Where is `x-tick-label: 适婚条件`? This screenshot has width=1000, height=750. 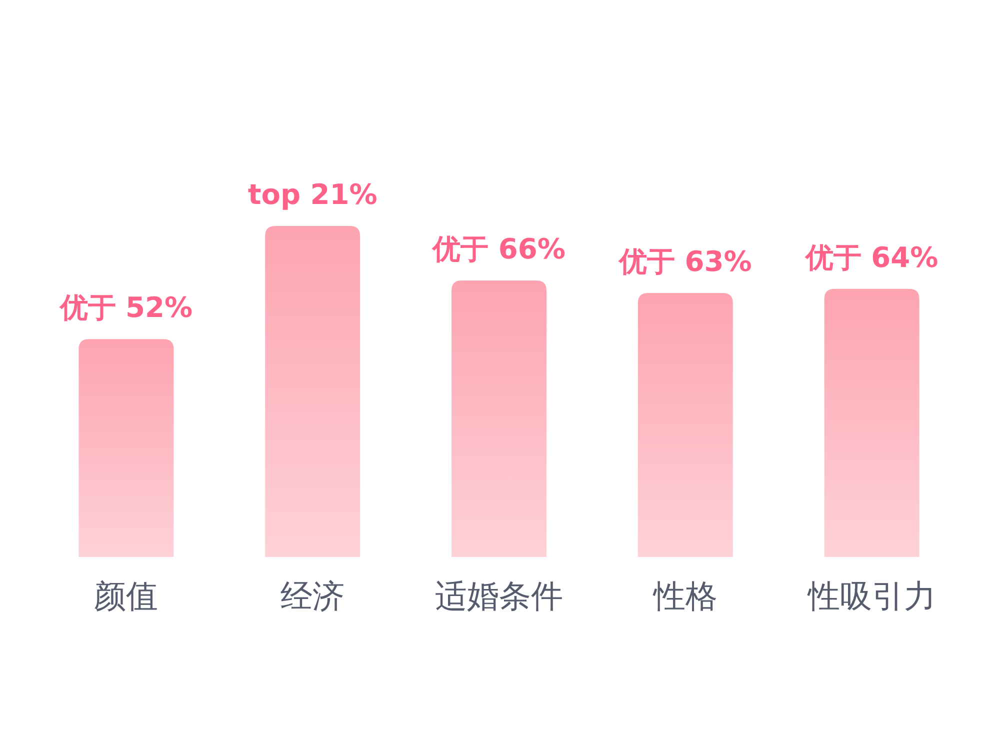
x-tick-label: 适婚条件 is located at coordinates (499, 596).